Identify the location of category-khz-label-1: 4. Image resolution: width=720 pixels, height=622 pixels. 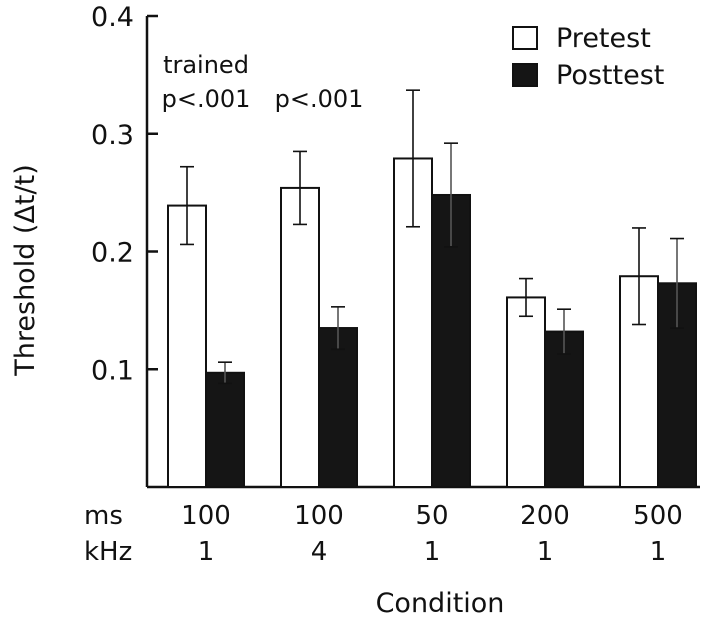
(319, 552).